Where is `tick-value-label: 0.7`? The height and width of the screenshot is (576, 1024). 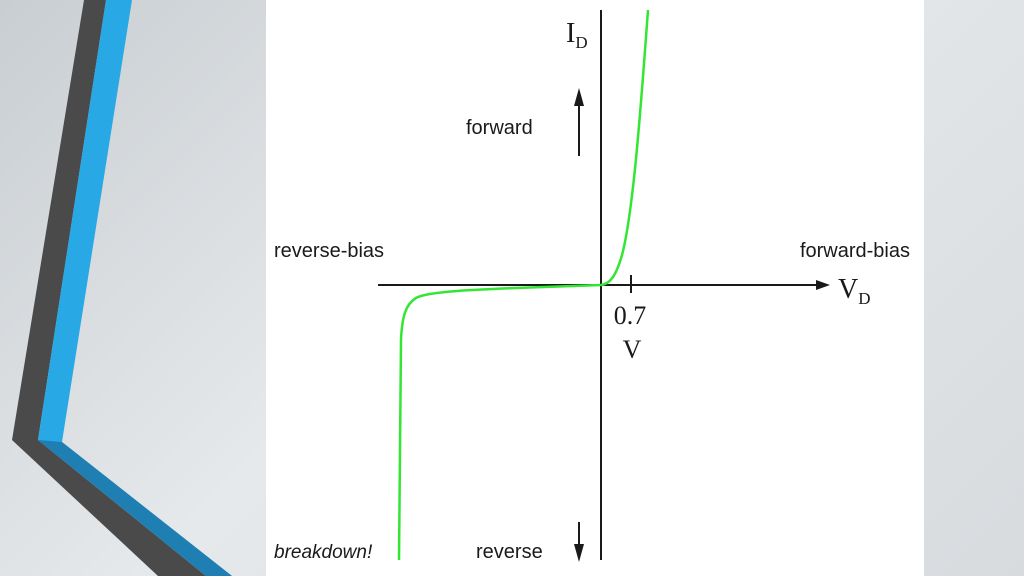 tick-value-label: 0.7 is located at coordinates (630, 315).